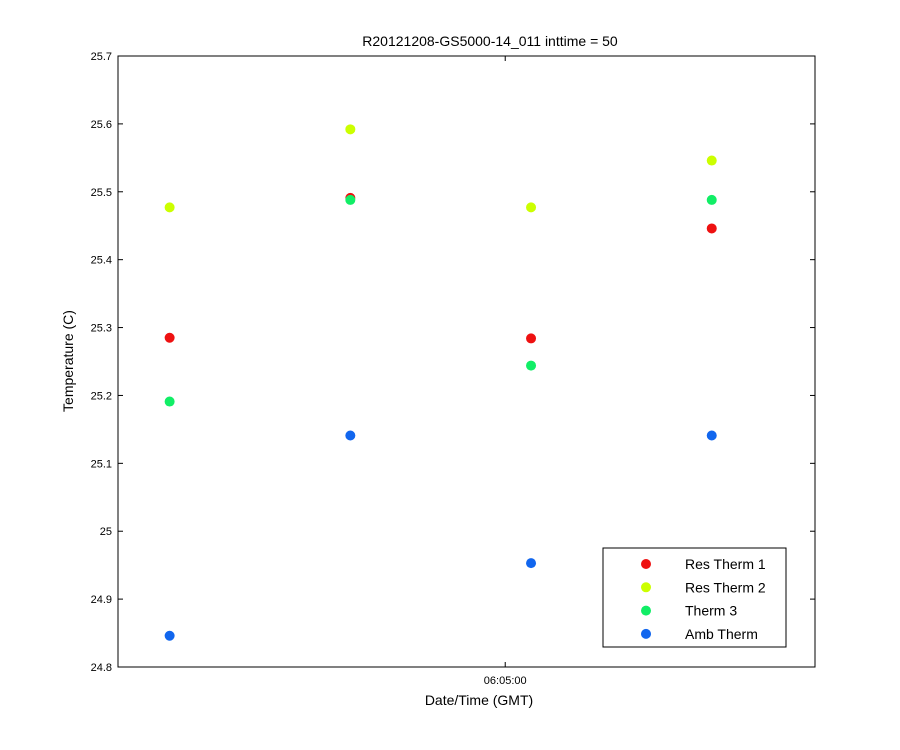 Image resolution: width=900 pixels, height=750 pixels. Describe the element at coordinates (505, 681) in the screenshot. I see `x-tick-label: 06:05:00` at that location.